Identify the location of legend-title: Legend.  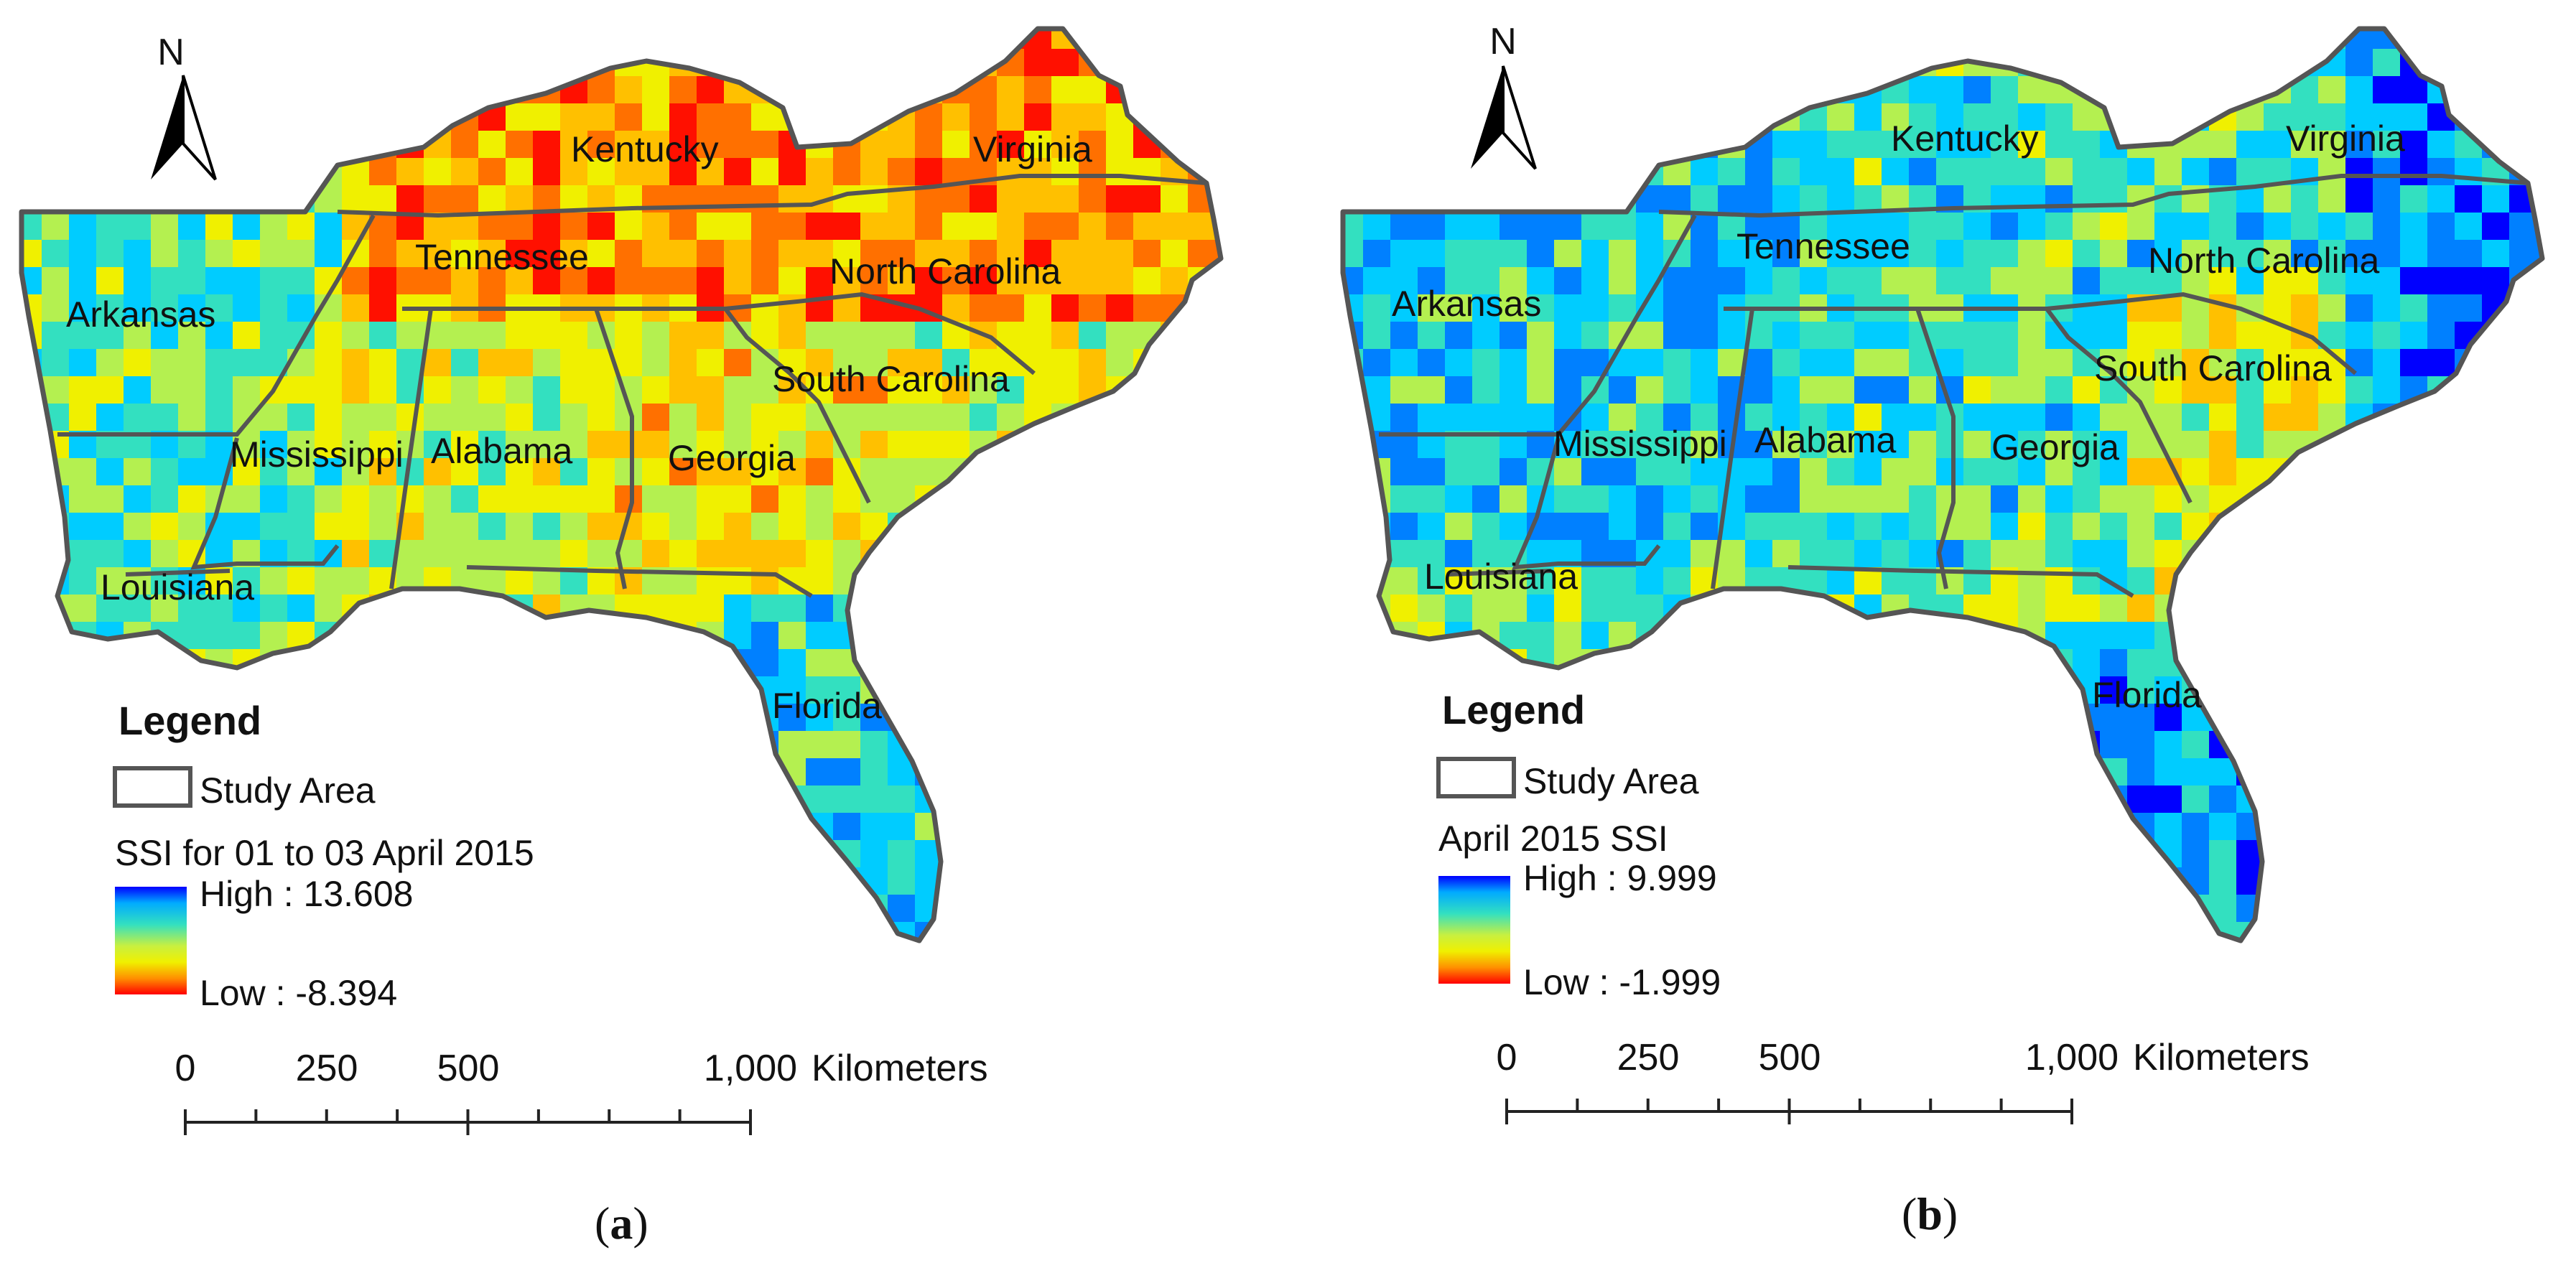
(1514, 709).